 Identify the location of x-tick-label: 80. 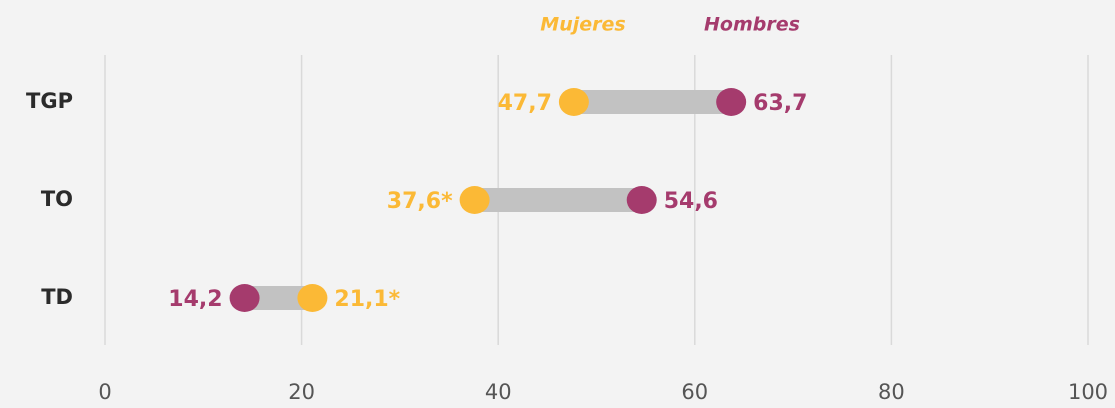
(891, 392).